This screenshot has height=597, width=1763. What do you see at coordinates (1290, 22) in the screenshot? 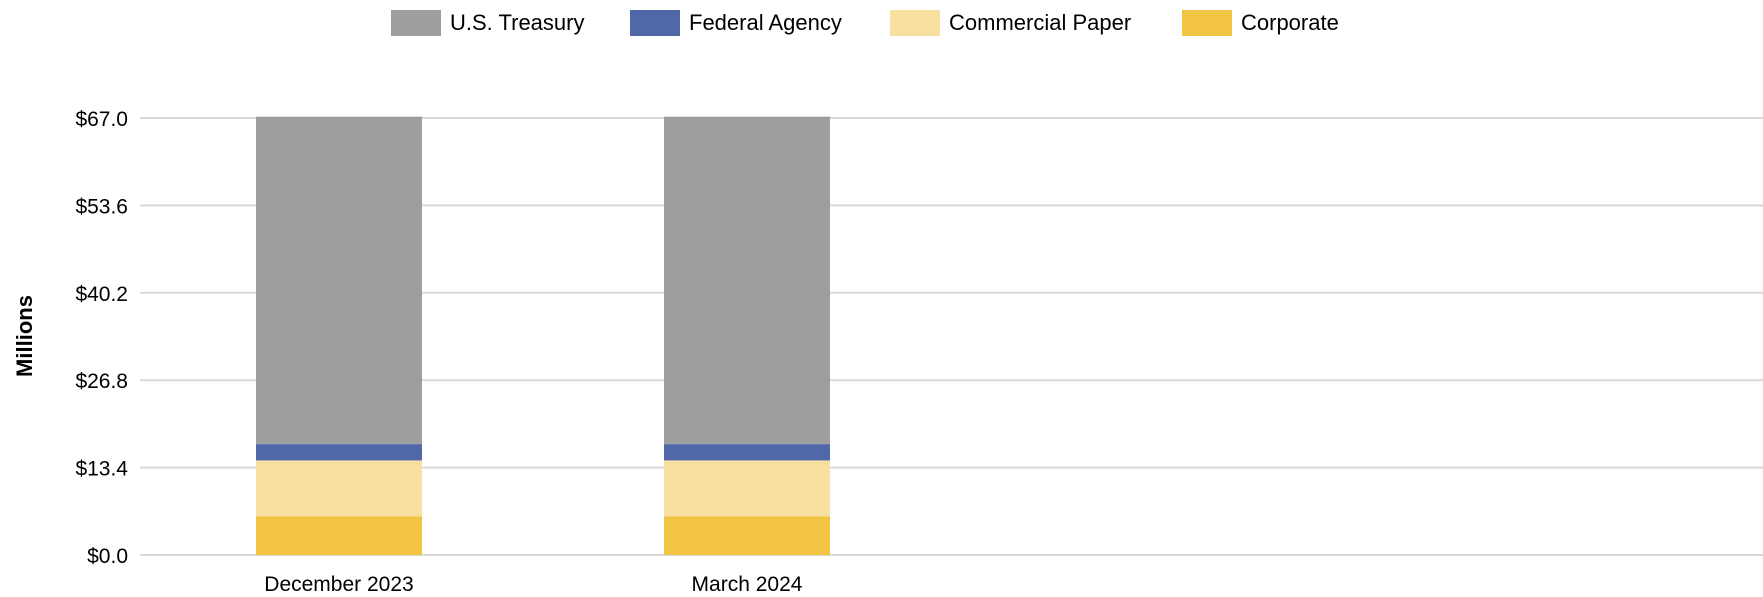
I see `legend-label: Corporate` at bounding box center [1290, 22].